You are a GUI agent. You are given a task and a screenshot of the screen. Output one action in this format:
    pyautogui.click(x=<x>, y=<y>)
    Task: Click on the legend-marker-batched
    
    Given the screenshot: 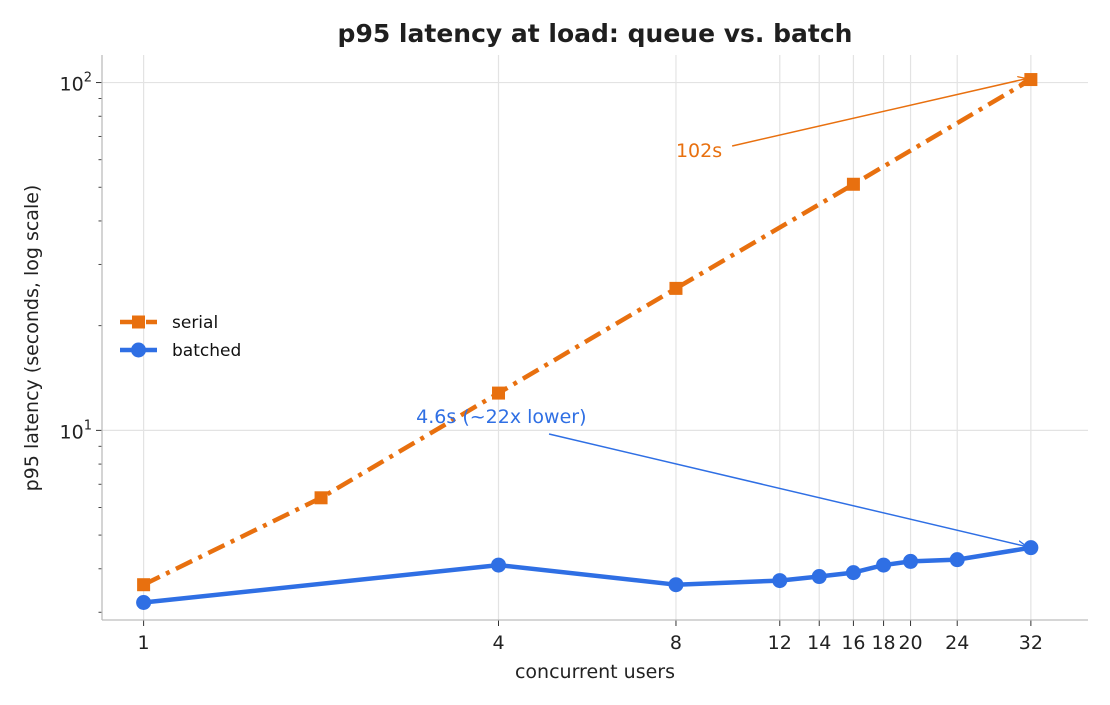 What is the action you would take?
    pyautogui.click(x=138, y=350)
    